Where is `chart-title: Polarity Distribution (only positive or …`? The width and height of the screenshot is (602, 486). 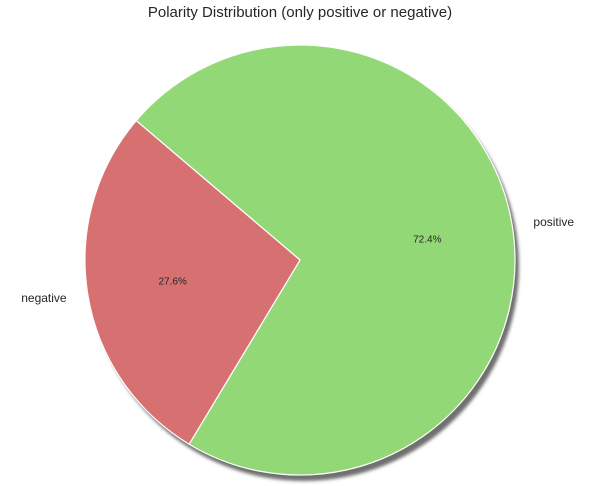 chart-title: Polarity Distribution (only positive or … is located at coordinates (300, 12).